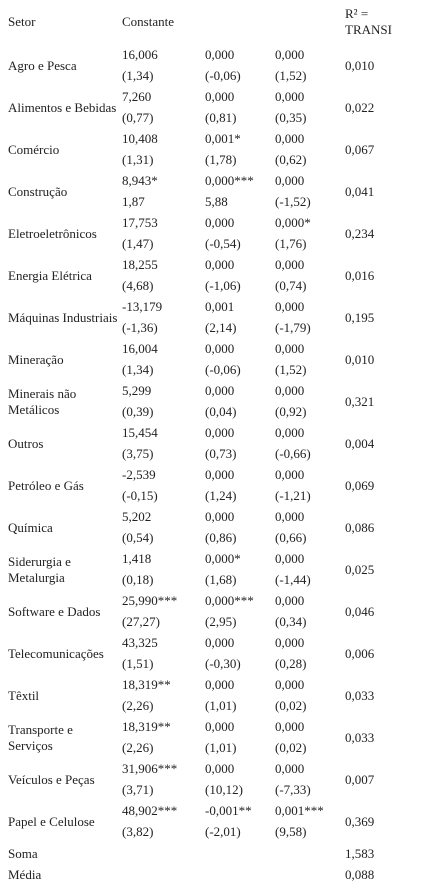 This screenshot has width=424, height=888. I want to click on coefficient: -0,001**, so click(228, 810).